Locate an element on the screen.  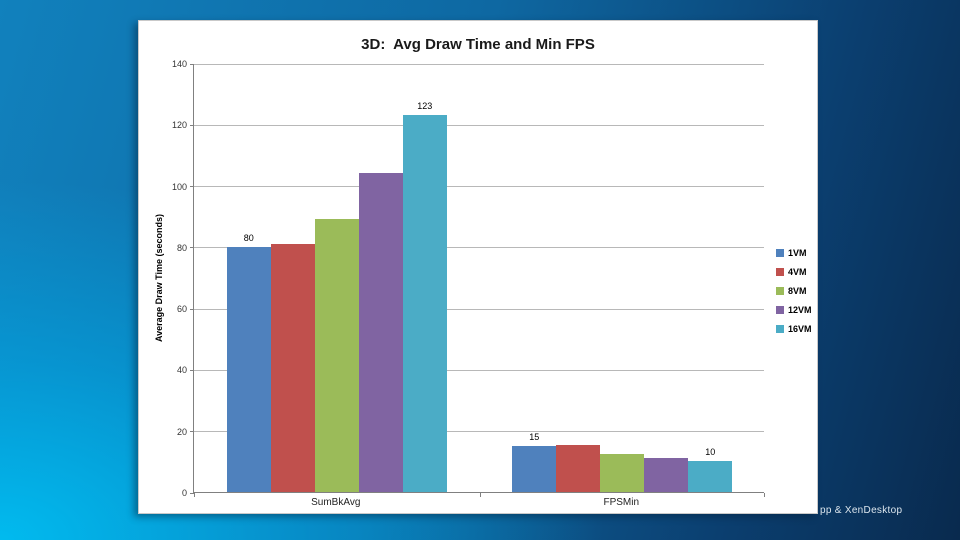
bar-8vm-sumbkavg is located at coordinates (336, 355).